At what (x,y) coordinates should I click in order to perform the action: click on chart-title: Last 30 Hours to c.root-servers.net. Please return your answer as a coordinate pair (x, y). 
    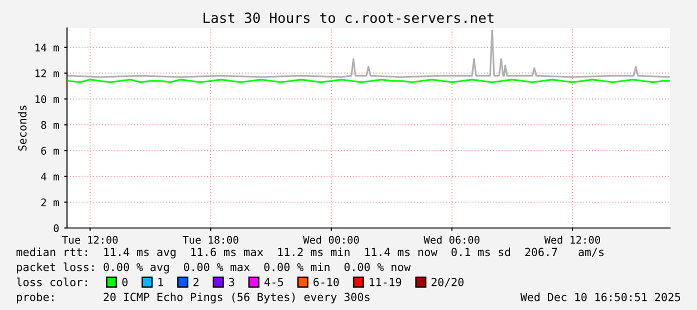
    Looking at the image, I should click on (349, 18).